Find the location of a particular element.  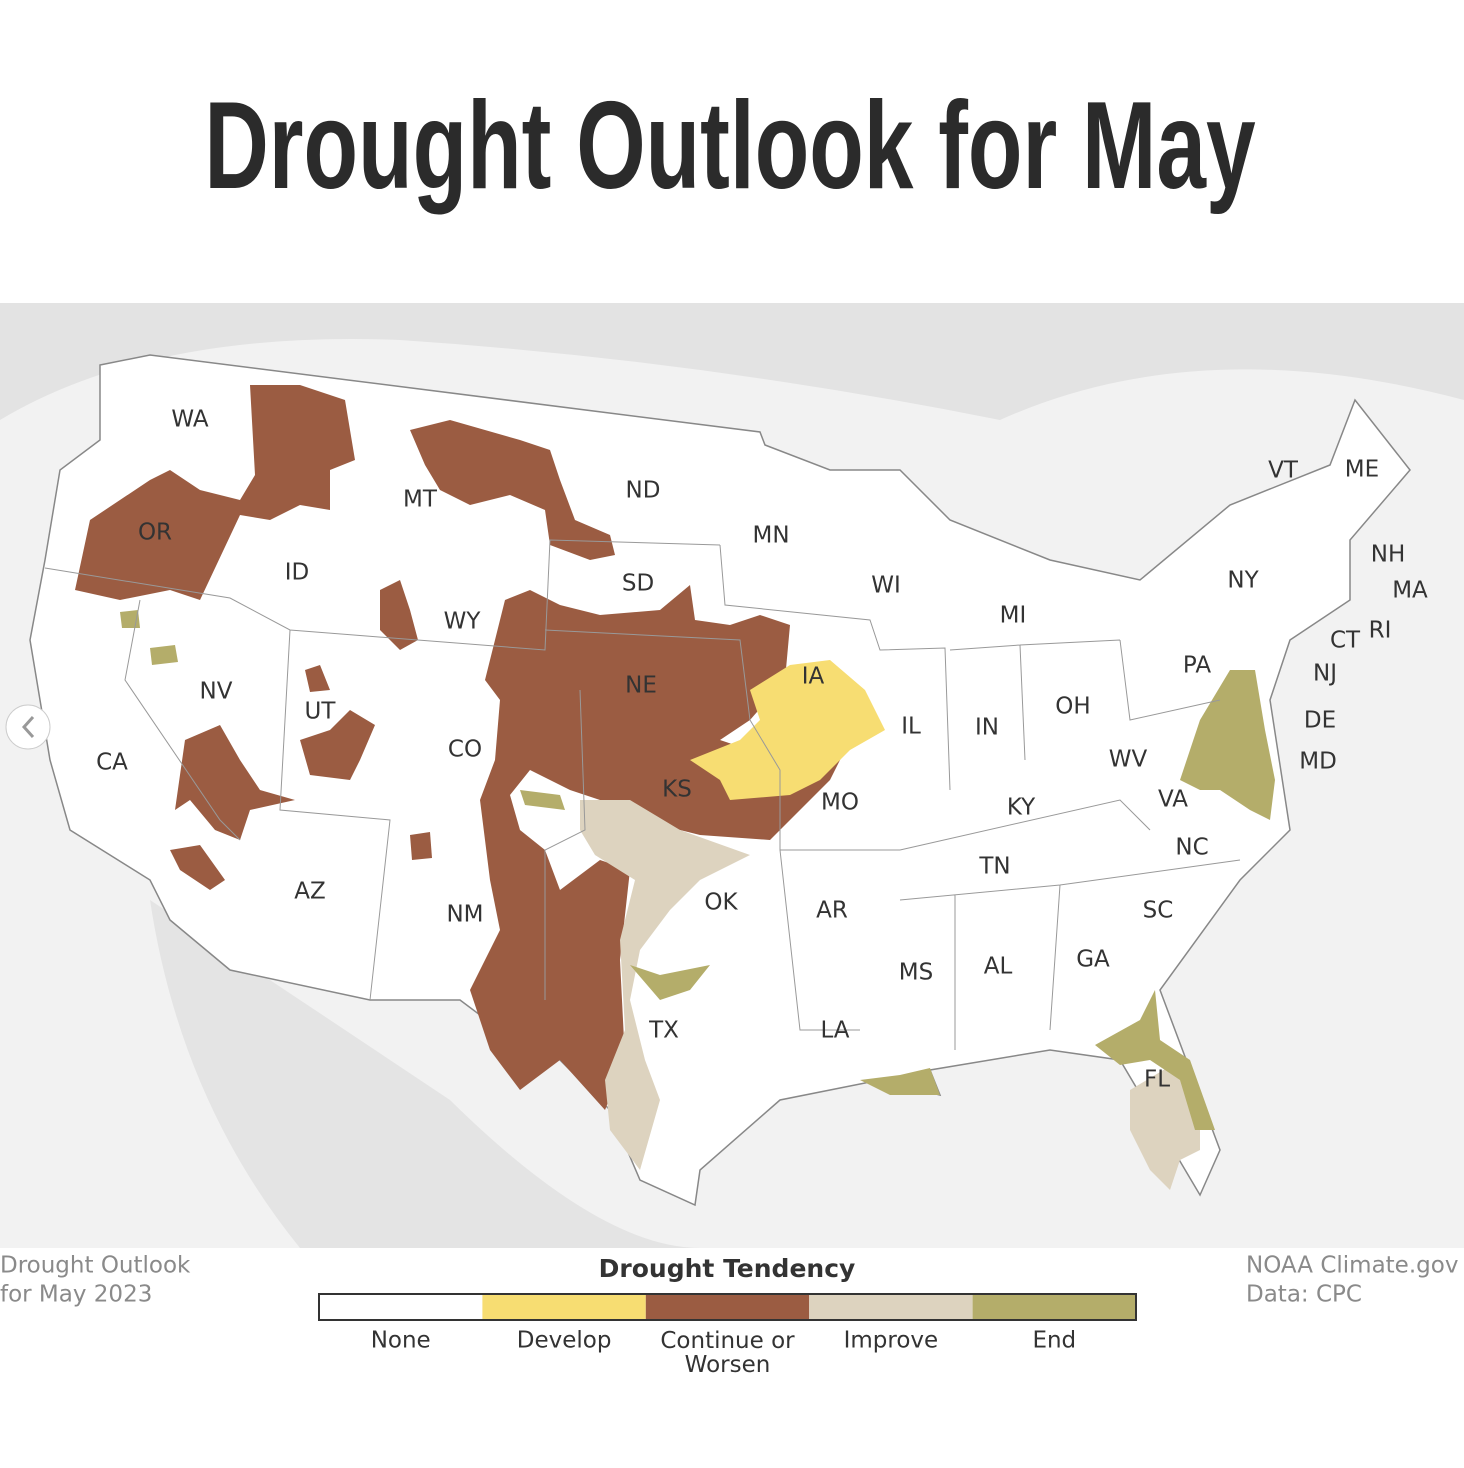

state-label: OK is located at coordinates (721, 903).